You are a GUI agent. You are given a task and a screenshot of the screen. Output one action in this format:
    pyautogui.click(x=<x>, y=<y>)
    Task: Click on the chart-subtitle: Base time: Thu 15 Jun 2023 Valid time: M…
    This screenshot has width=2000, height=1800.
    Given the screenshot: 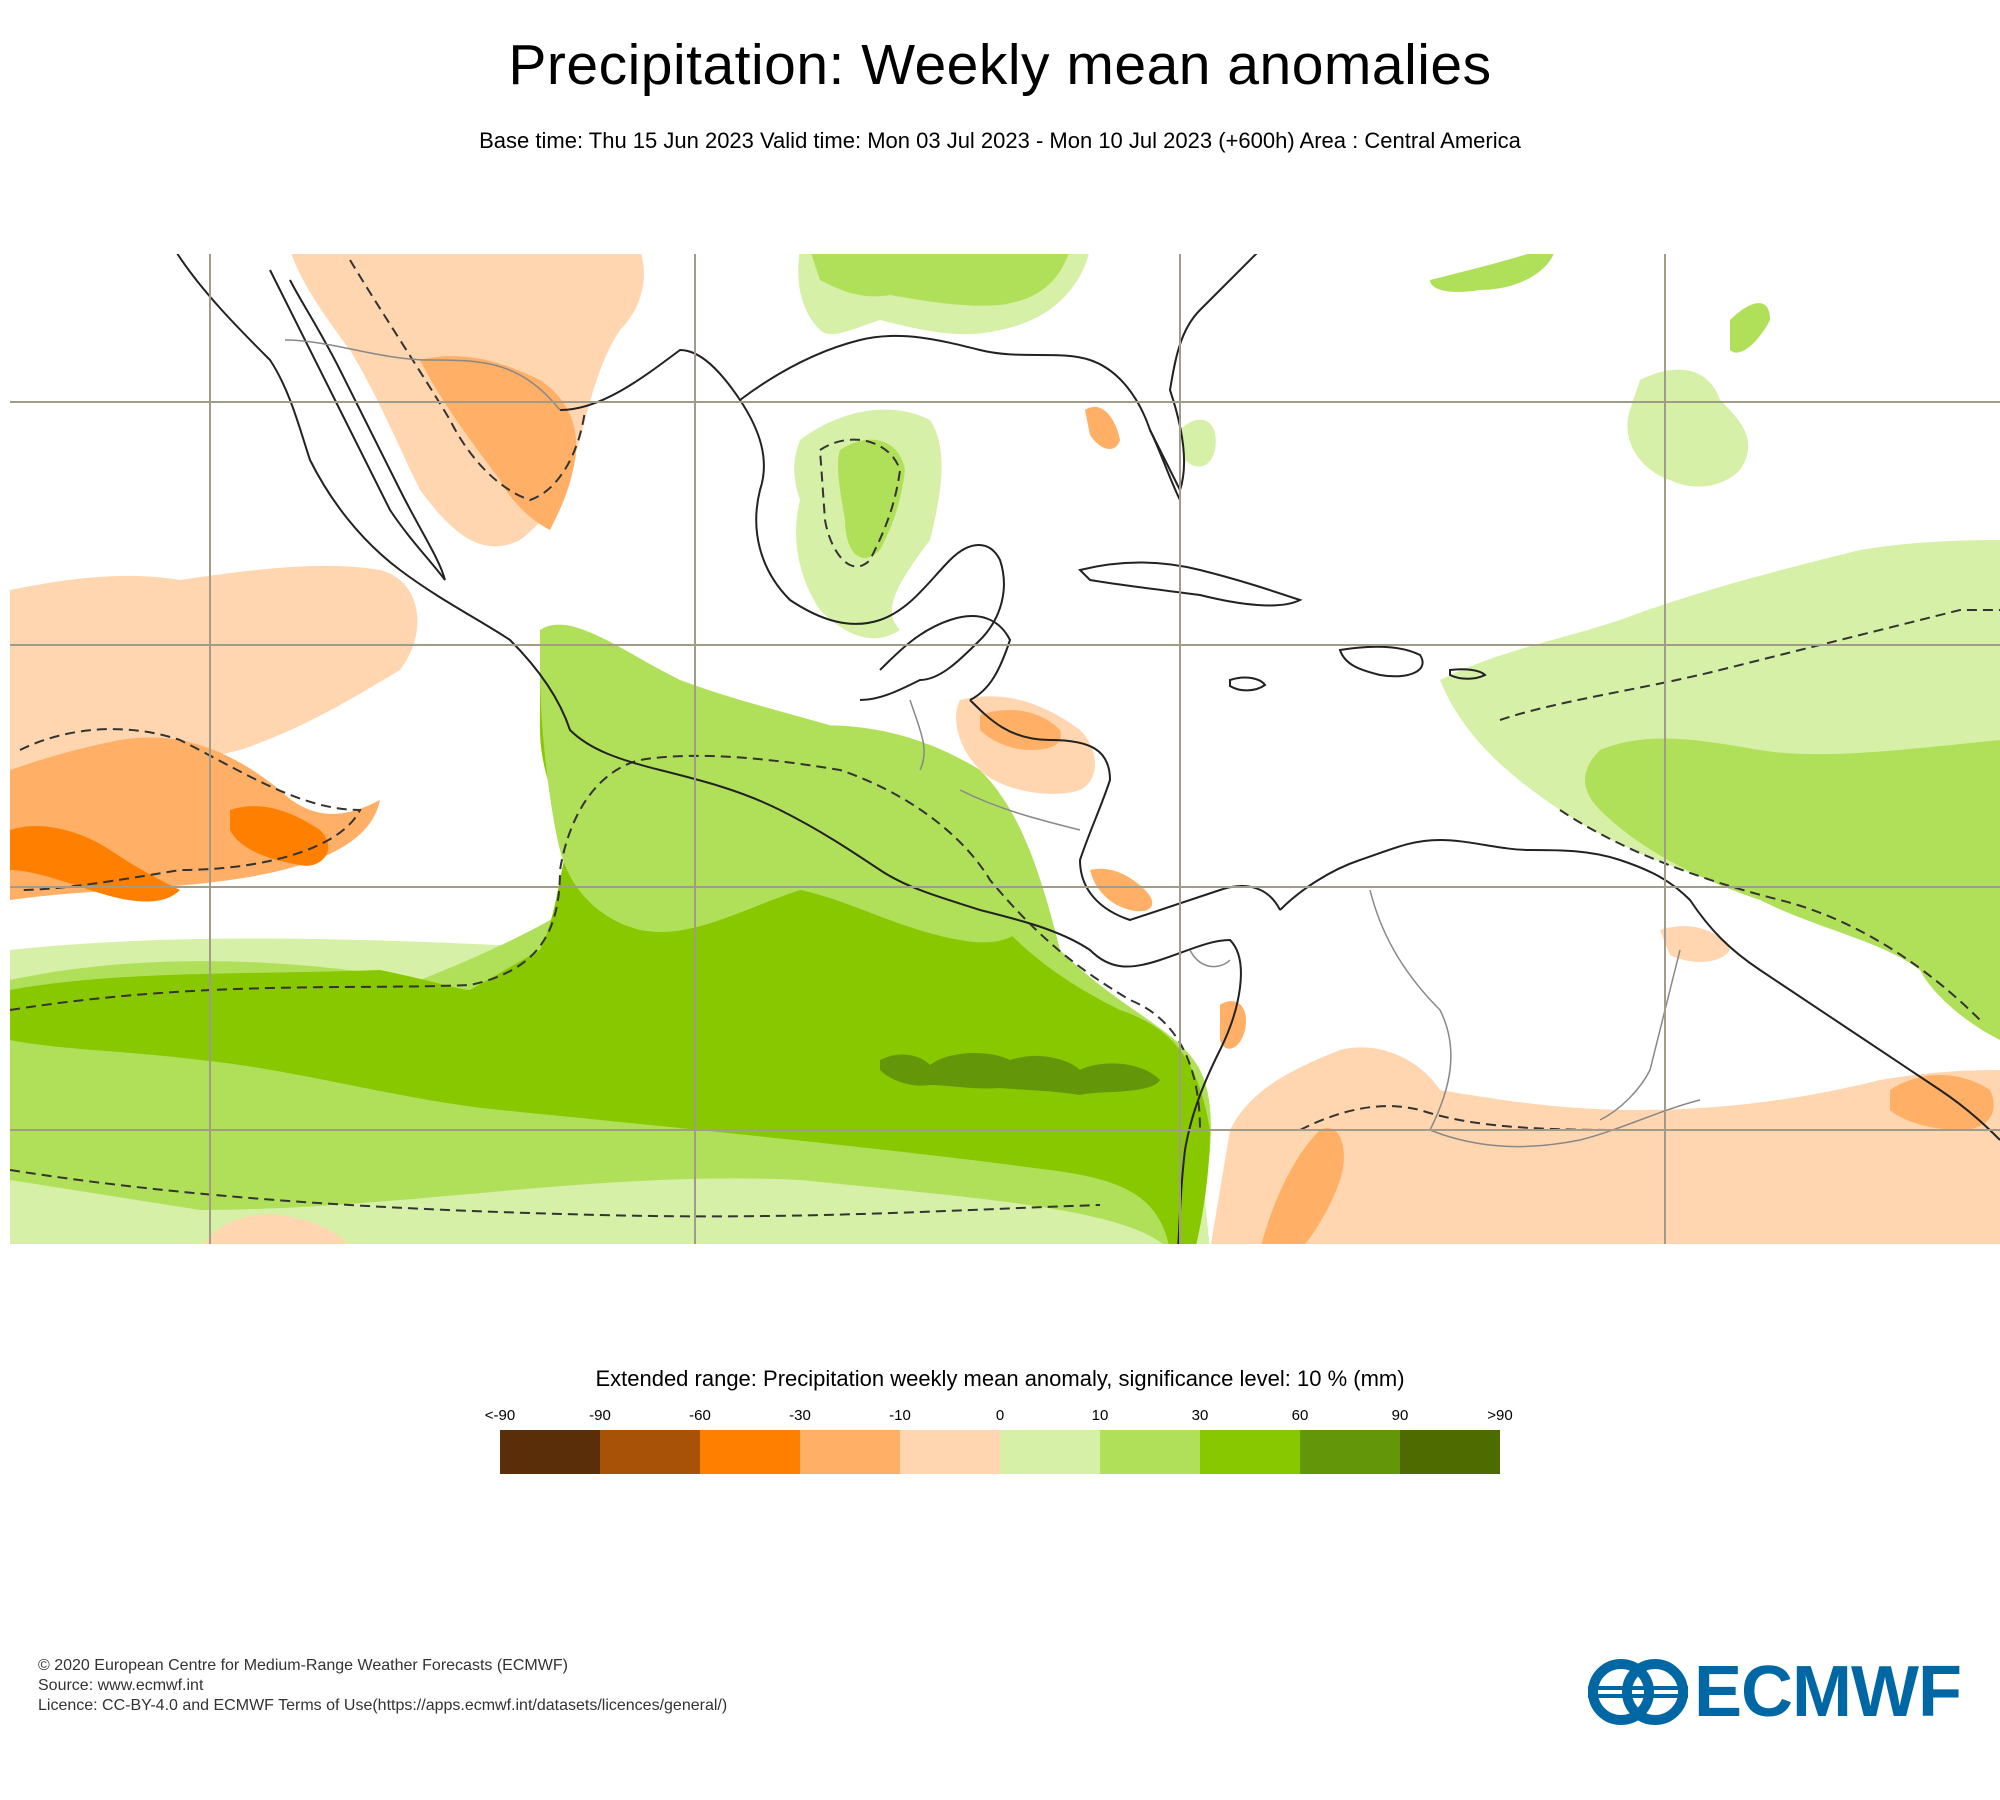 What is the action you would take?
    pyautogui.click(x=1000, y=140)
    